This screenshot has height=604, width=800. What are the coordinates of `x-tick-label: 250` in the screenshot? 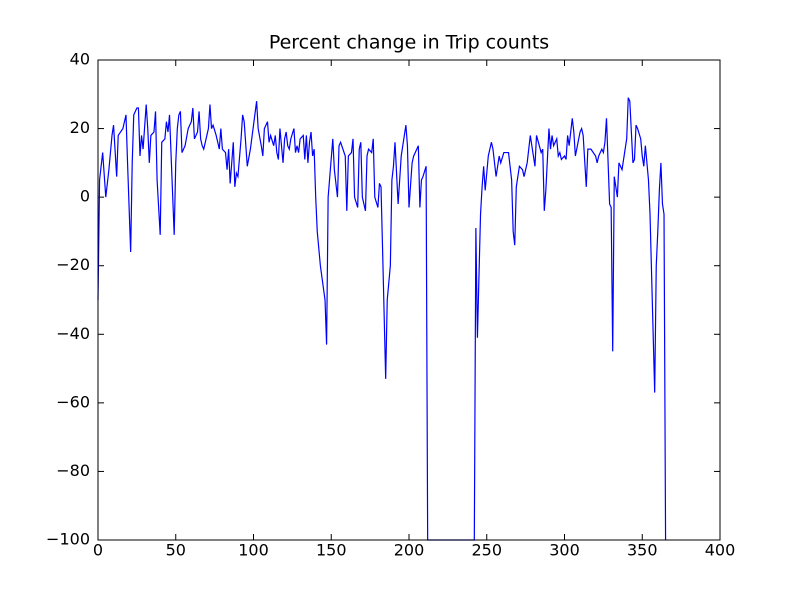 It's located at (486, 550).